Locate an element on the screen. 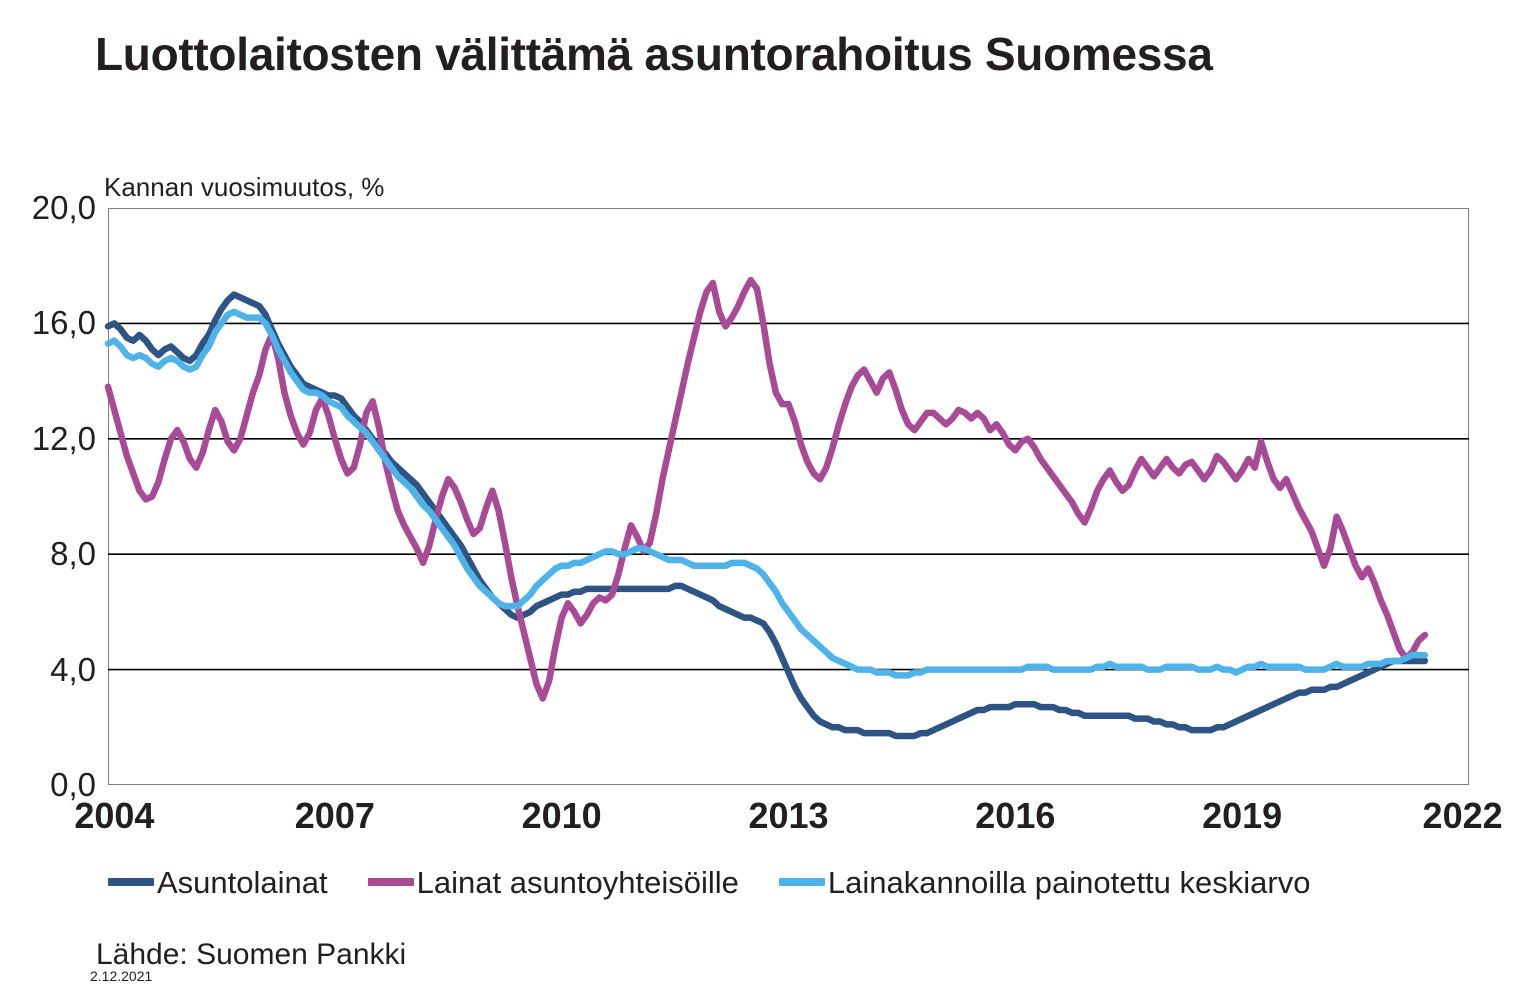  legend-item: Lainakannoilla painotettu keskiarvo is located at coordinates (1044, 882).